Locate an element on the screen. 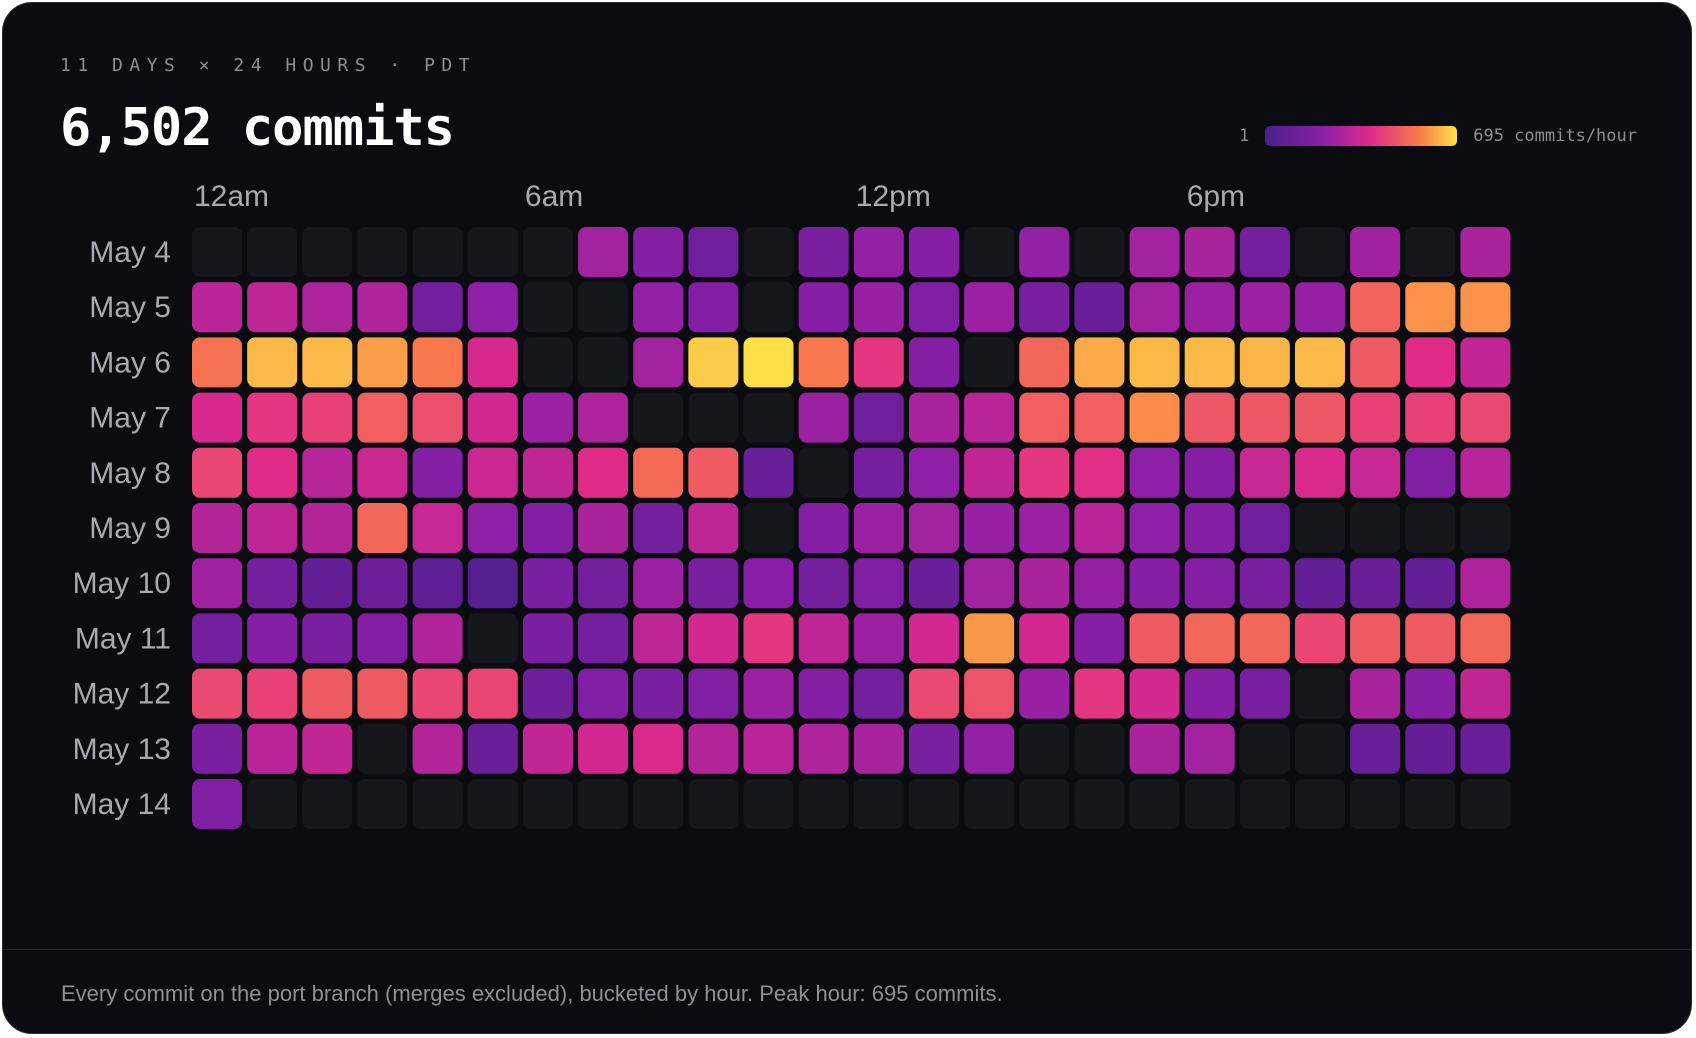 This screenshot has height=1038, width=1696. y-tick-label: May 6 is located at coordinates (130, 362).